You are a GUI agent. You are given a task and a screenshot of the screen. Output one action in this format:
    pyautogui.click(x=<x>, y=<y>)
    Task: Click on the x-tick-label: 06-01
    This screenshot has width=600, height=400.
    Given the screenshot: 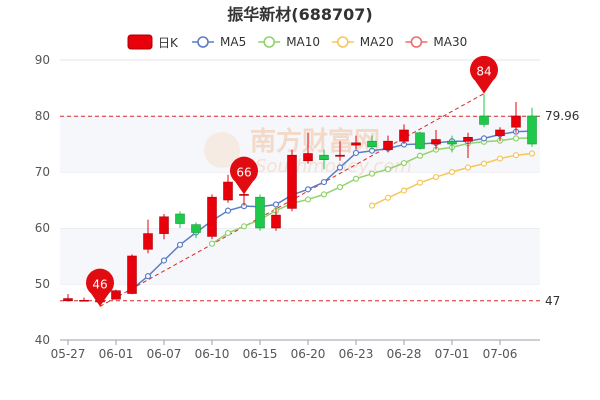 What is the action you would take?
    pyautogui.click(x=116, y=354)
    